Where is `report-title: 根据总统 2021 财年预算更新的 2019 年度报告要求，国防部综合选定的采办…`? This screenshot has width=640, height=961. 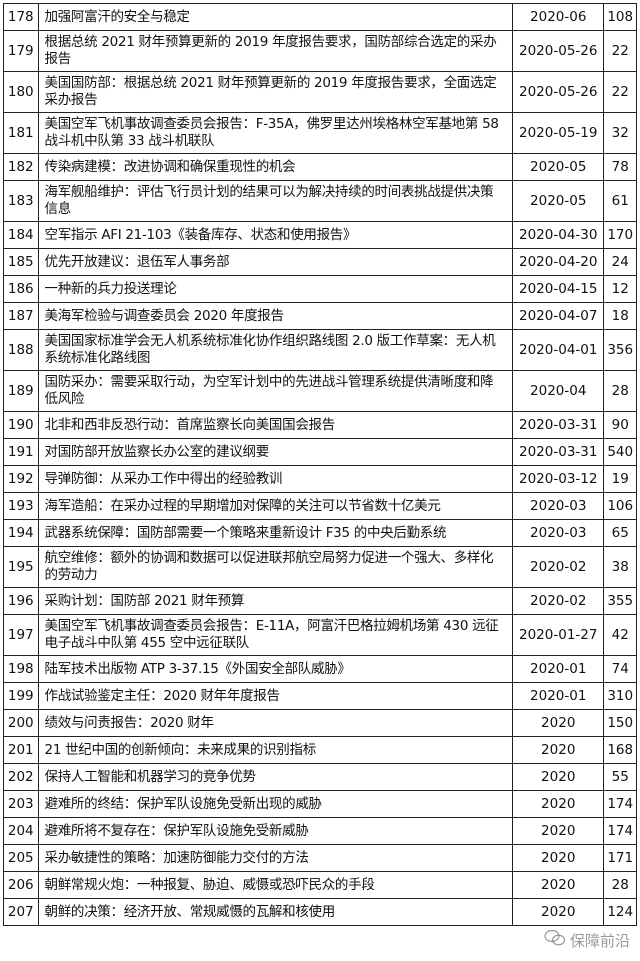 report-title: 根据总统 2021 财年预算更新的 2019 年度报告要求，国防部综合选定的采办… is located at coordinates (275, 51).